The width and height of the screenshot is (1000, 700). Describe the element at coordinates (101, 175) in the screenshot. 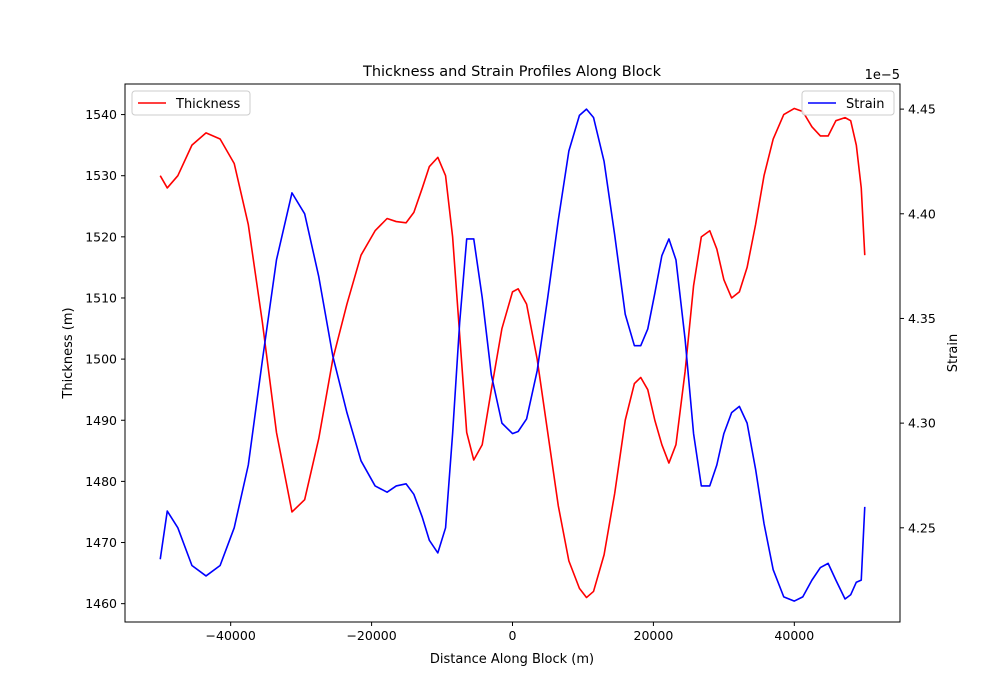

I see `y-tick-label-left: 1530` at that location.